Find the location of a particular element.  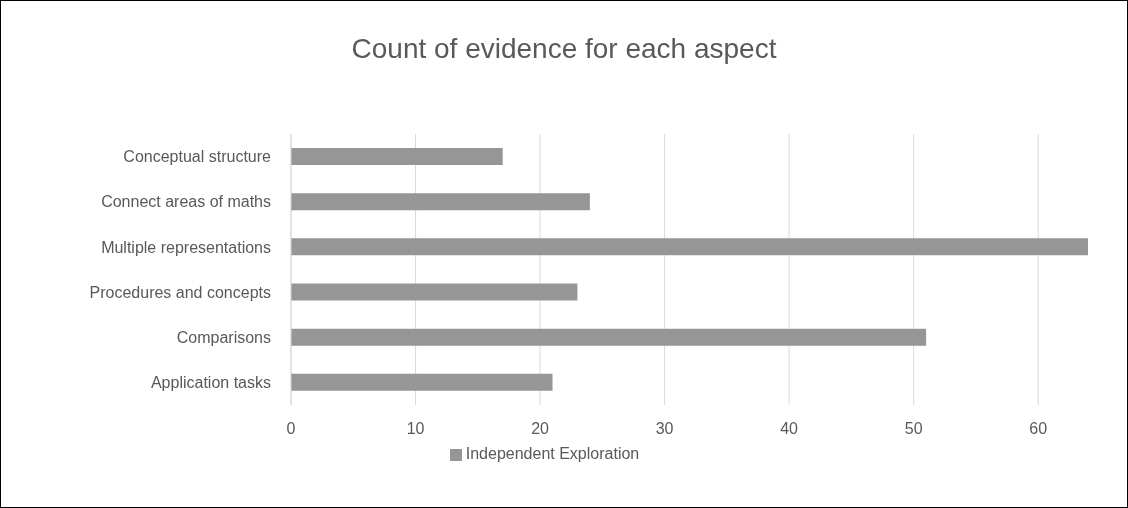

y-tick-label: Multiple representations is located at coordinates (186, 247).